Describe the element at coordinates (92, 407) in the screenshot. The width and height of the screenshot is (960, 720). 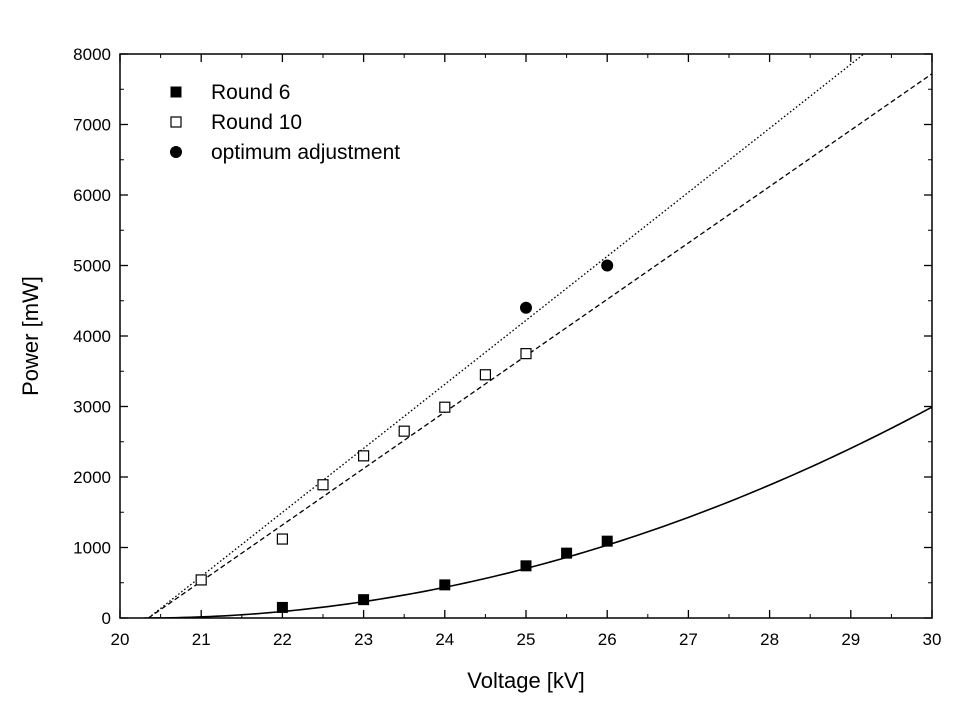
I see `y-tick-label: 3000` at that location.